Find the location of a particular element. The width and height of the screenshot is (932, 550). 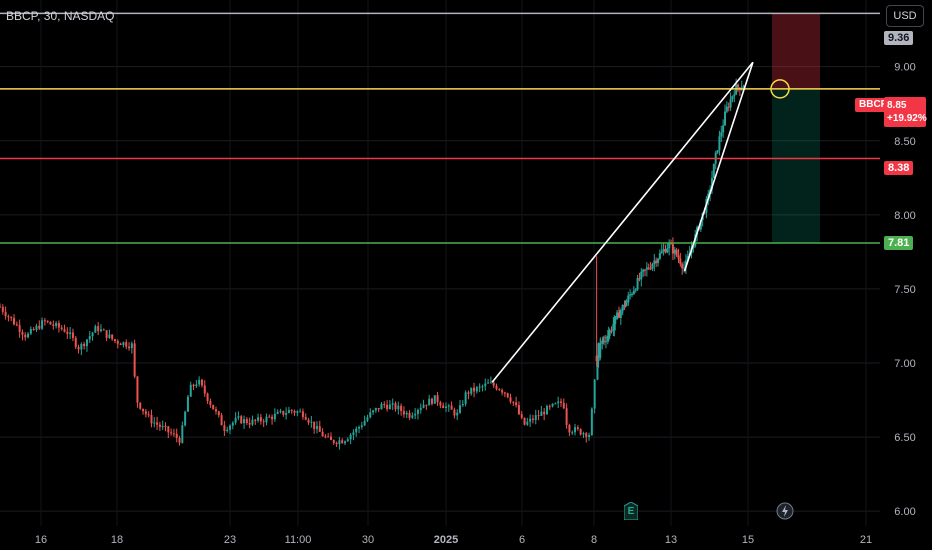

price-axis: 9.00 8.50 8.00 7.50 7.00 6.50 6.00 is located at coordinates (904, 290).